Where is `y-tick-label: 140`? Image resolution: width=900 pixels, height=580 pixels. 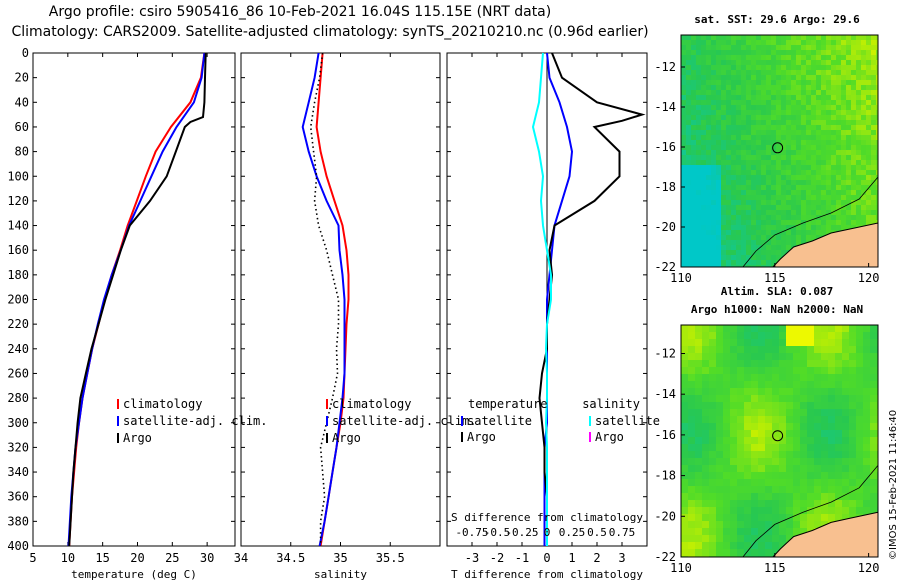
y-tick-label: 140 is located at coordinates (18, 226).